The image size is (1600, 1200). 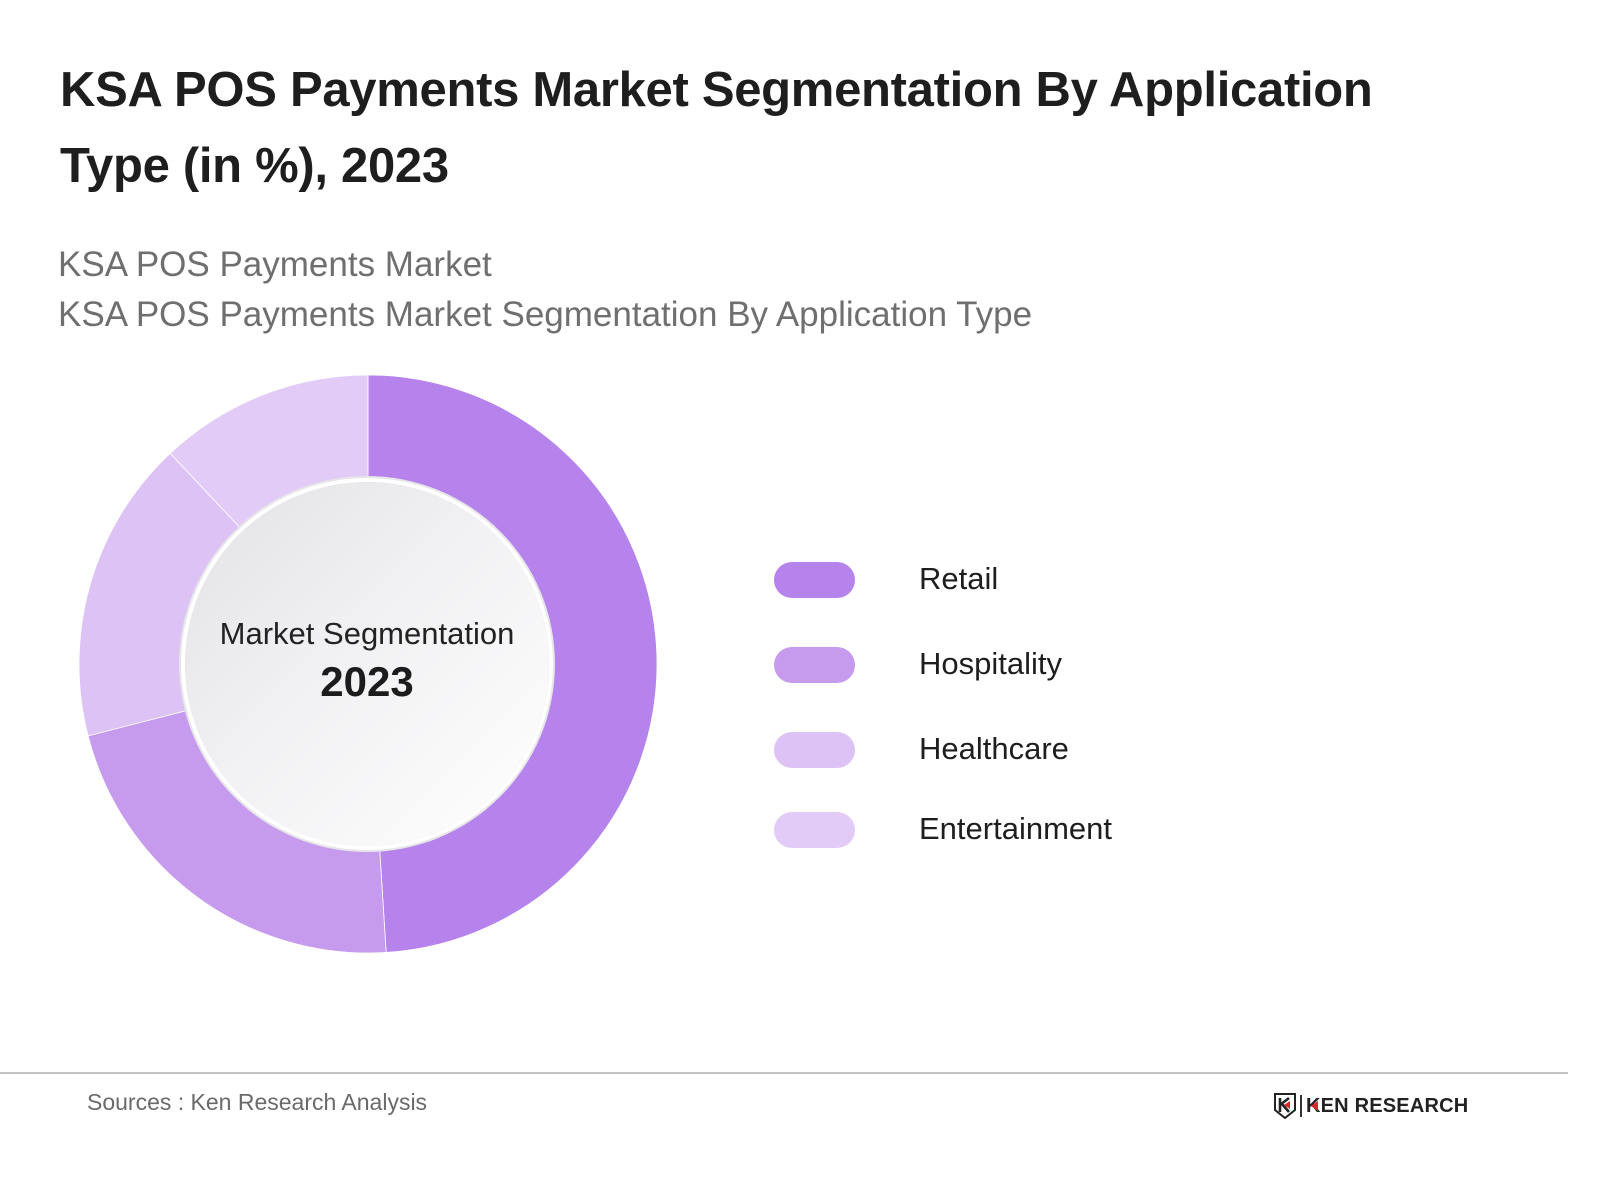 I want to click on logo-divider, so click(x=1301, y=1106).